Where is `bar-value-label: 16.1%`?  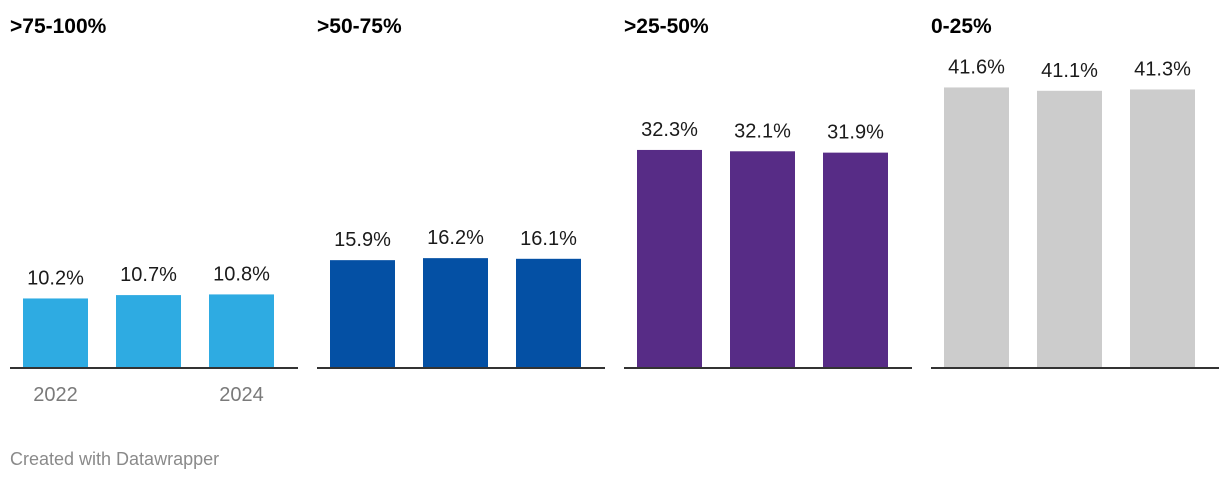
bar-value-label: 16.1% is located at coordinates (548, 239).